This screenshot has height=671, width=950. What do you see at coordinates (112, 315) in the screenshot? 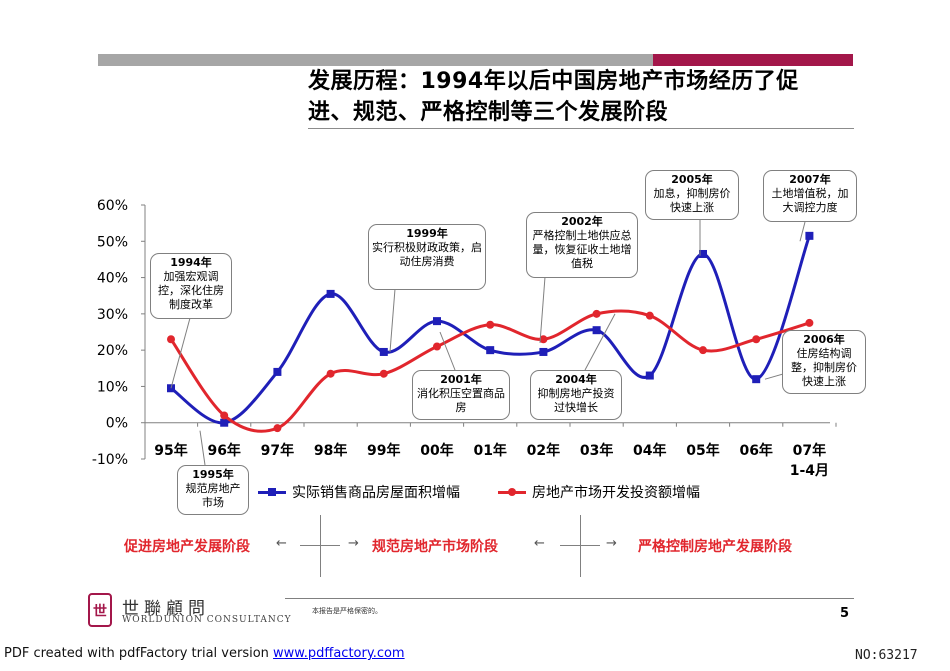
I see `y-tick-label: 30%` at bounding box center [112, 315].